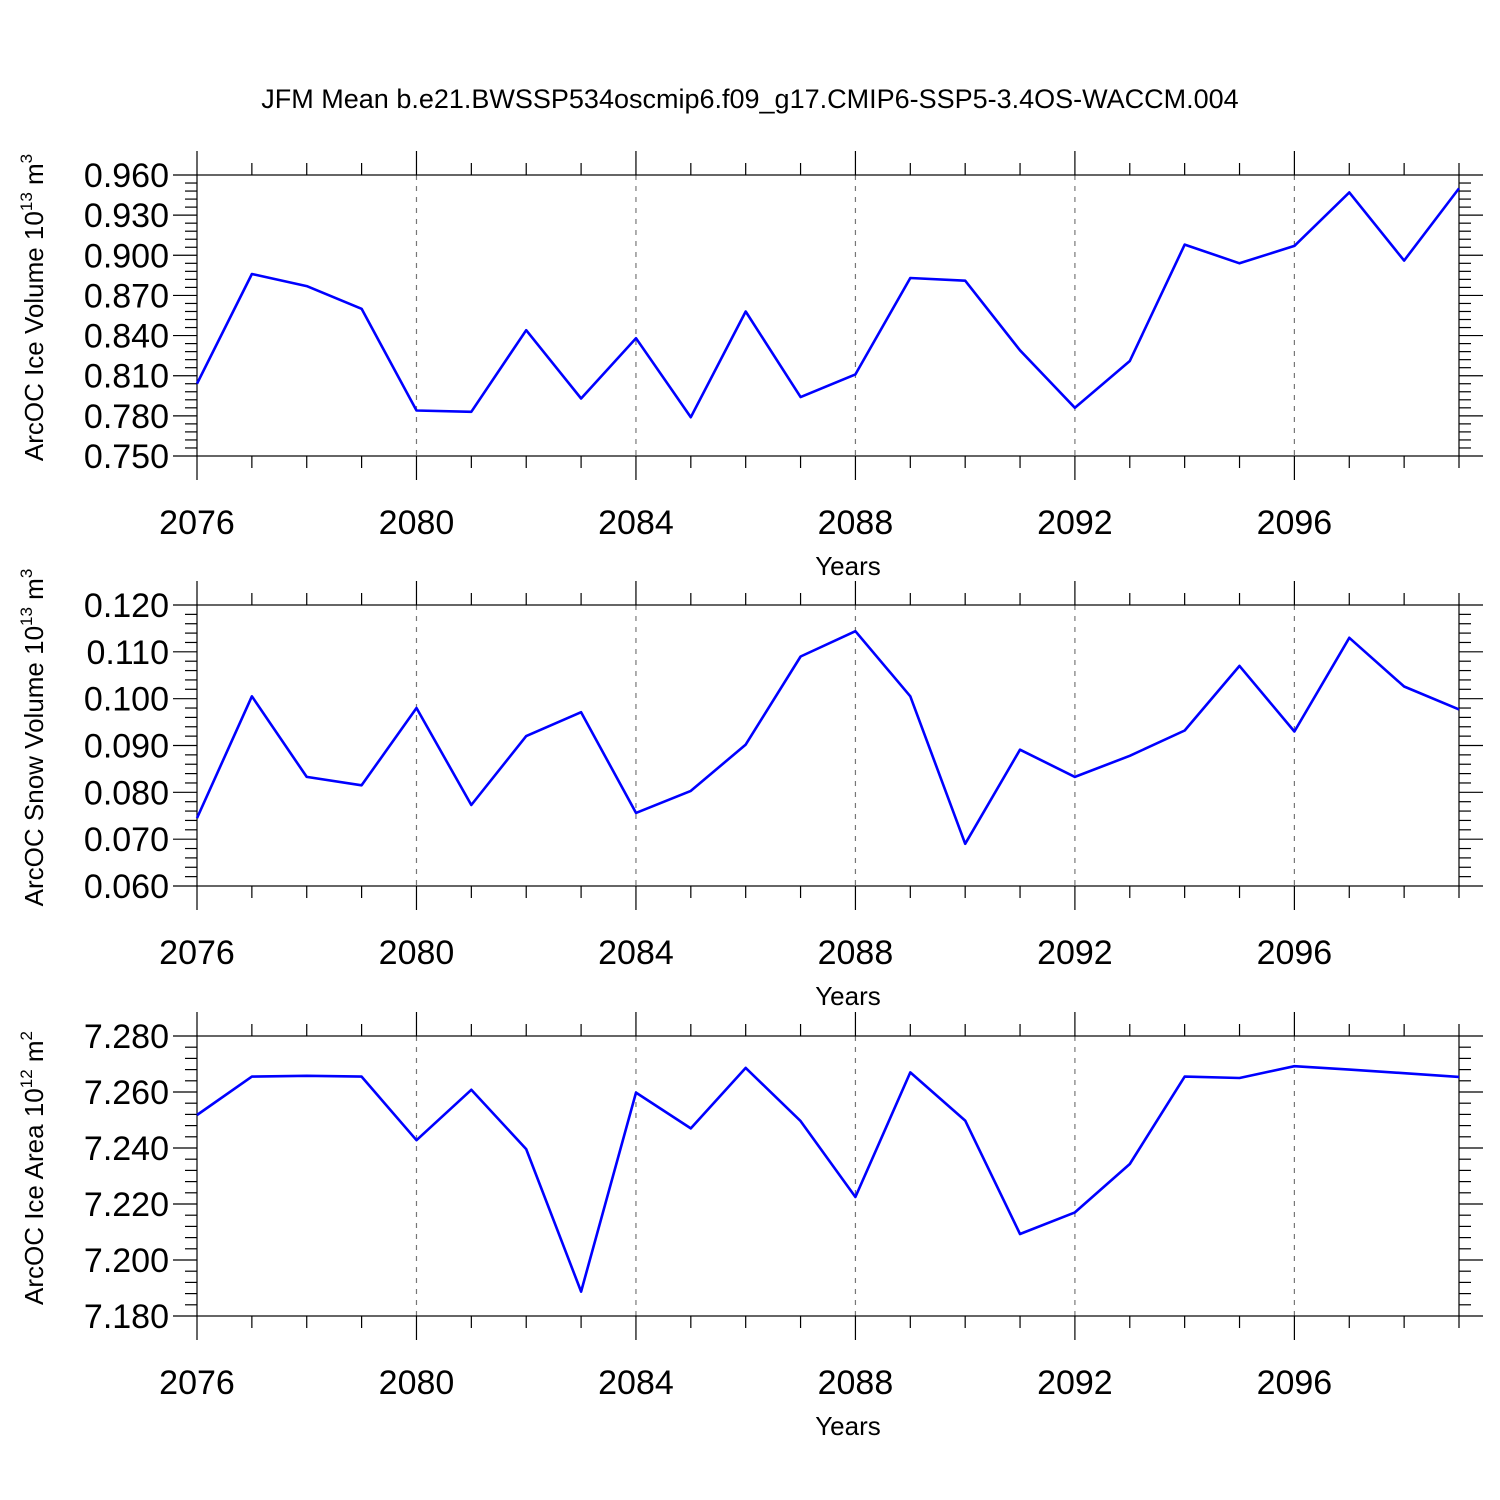 The height and width of the screenshot is (1500, 1500). Describe the element at coordinates (126, 216) in the screenshot. I see `y-tick-label: 0.930` at that location.